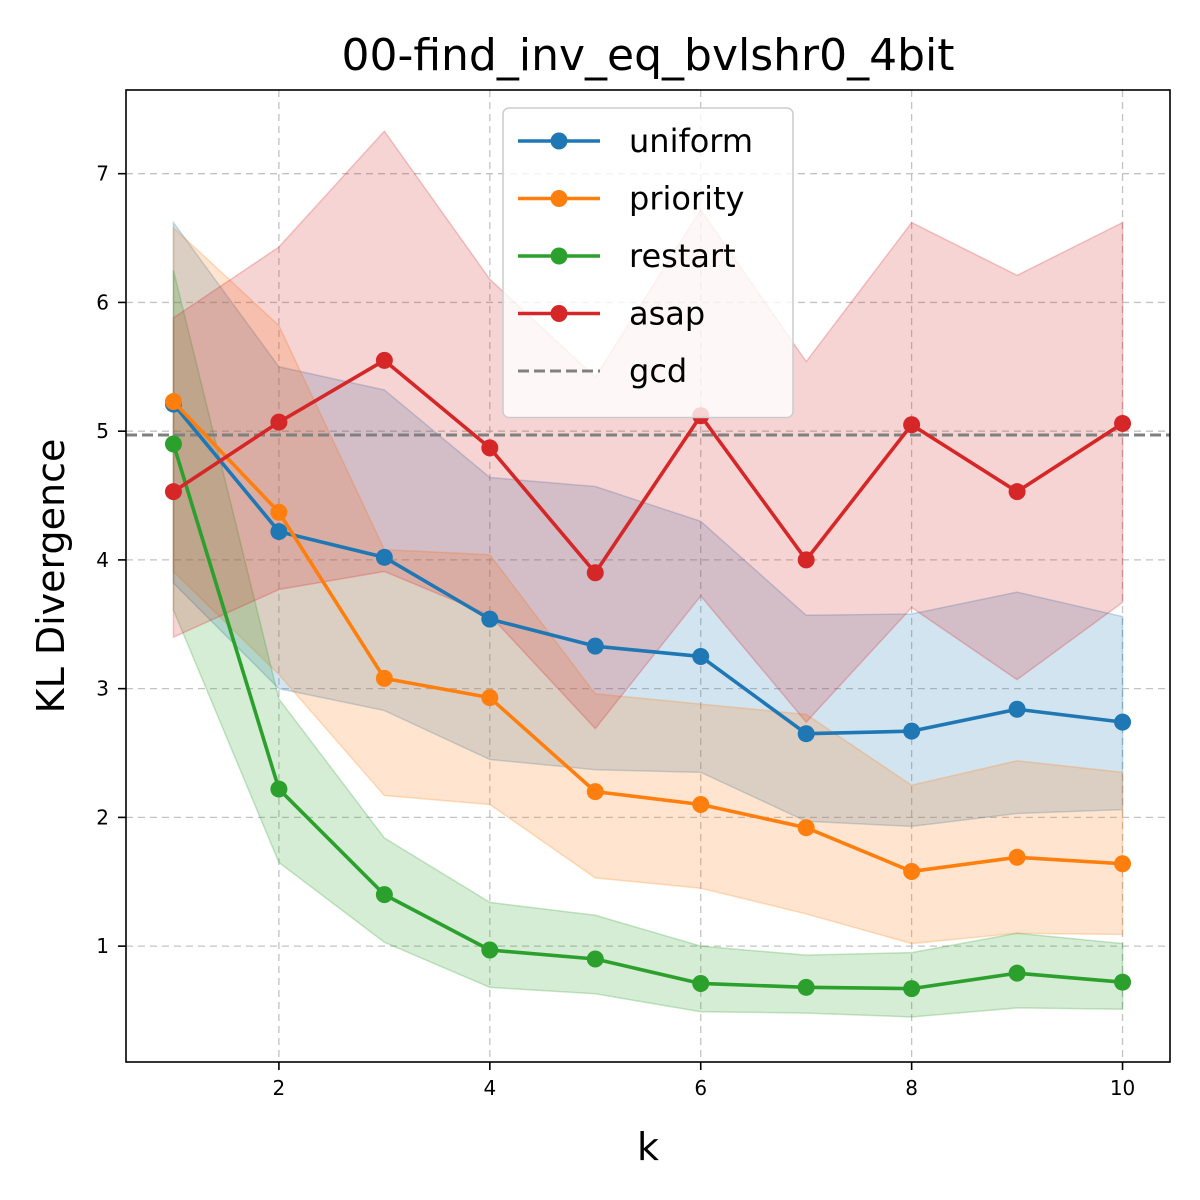 This screenshot has width=1200, height=1200. What do you see at coordinates (691, 141) in the screenshot?
I see `legend-label-uniform: uniform` at bounding box center [691, 141].